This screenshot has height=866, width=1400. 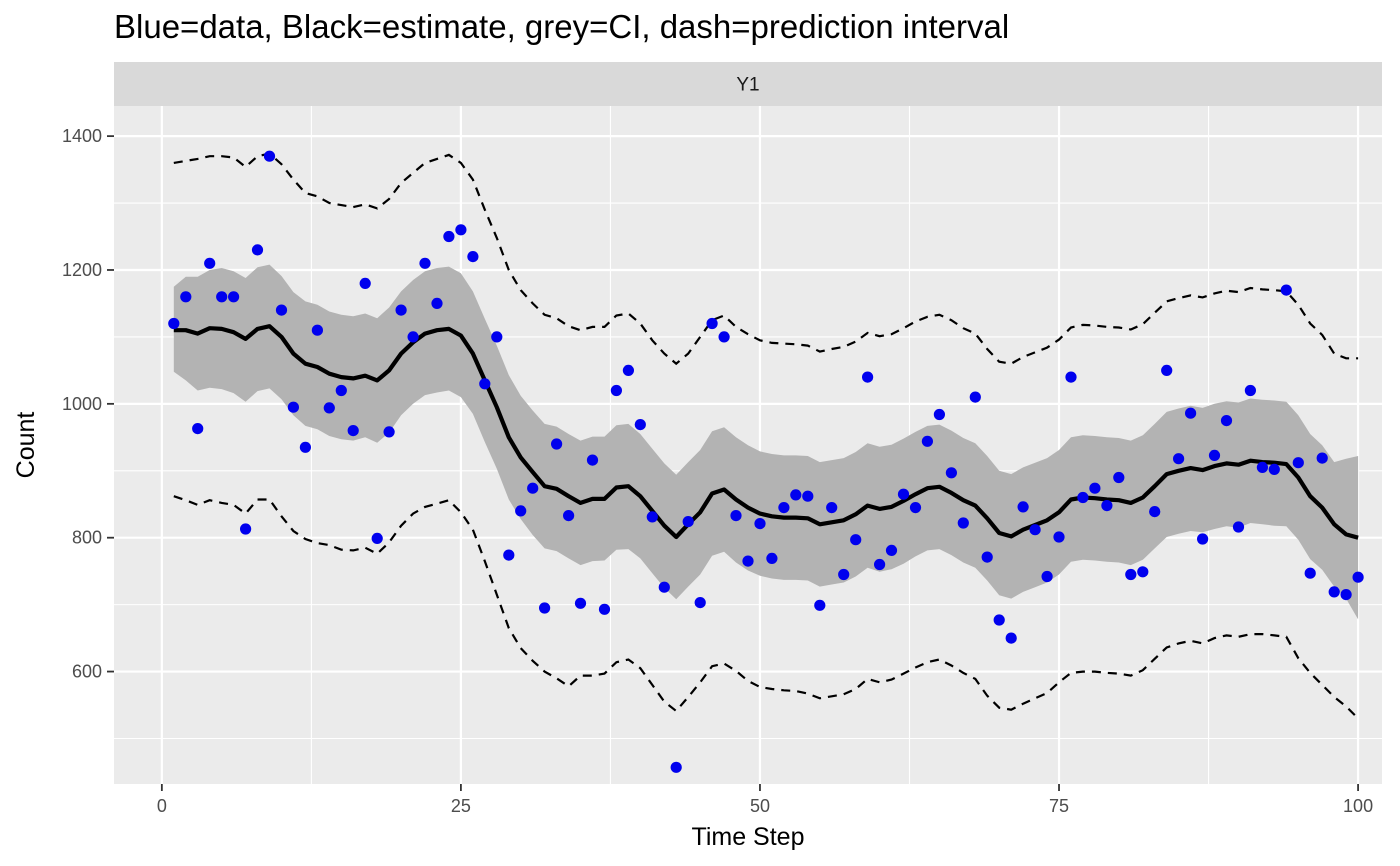 I want to click on facet-strip, so click(x=748, y=84).